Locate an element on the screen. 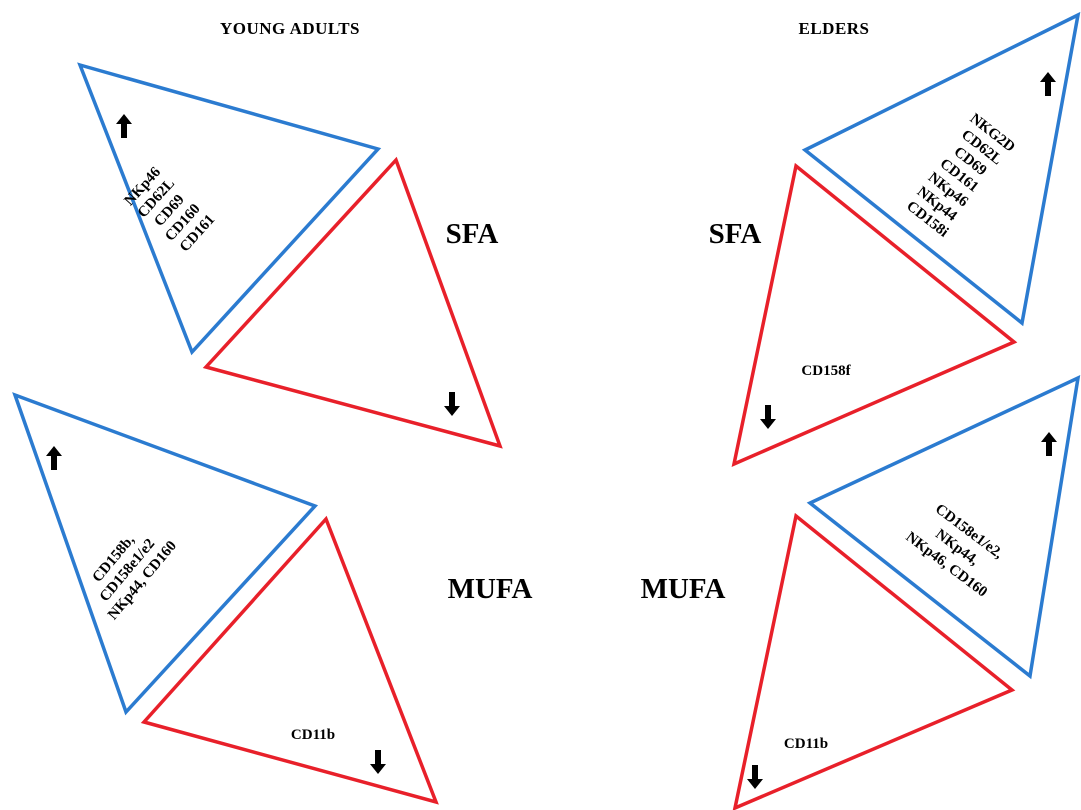 The image size is (1081, 810). young-adults-header: YOUNG ADULTS is located at coordinates (290, 28).